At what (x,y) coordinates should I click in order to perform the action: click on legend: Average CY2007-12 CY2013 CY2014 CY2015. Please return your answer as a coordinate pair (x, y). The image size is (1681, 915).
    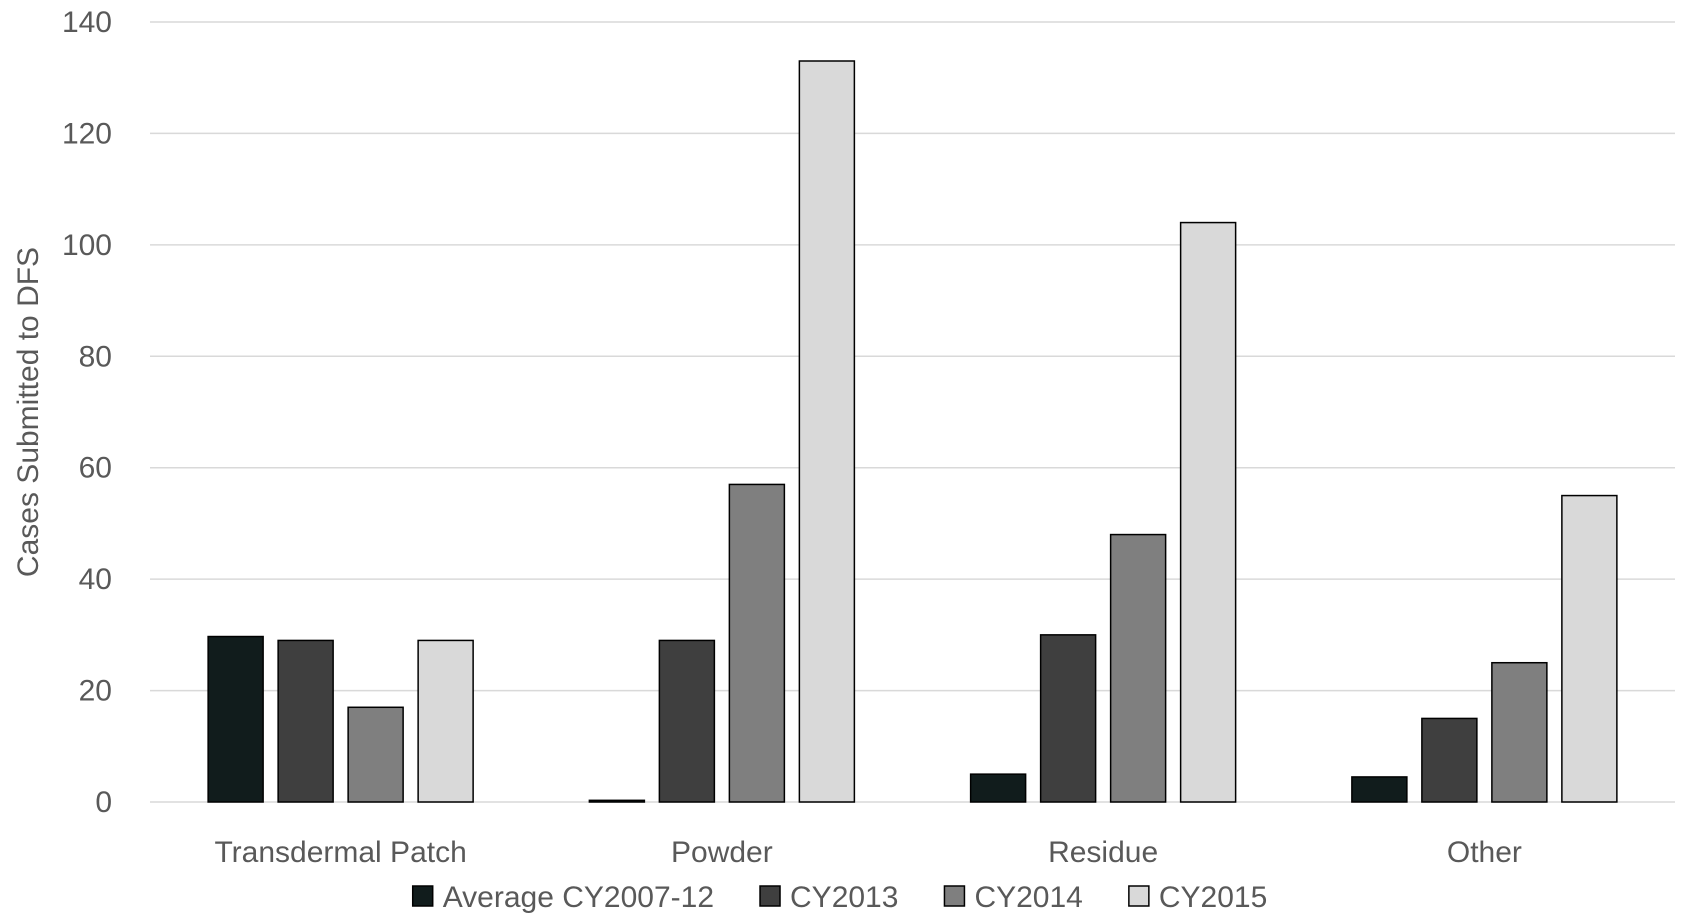
    Looking at the image, I should click on (839, 897).